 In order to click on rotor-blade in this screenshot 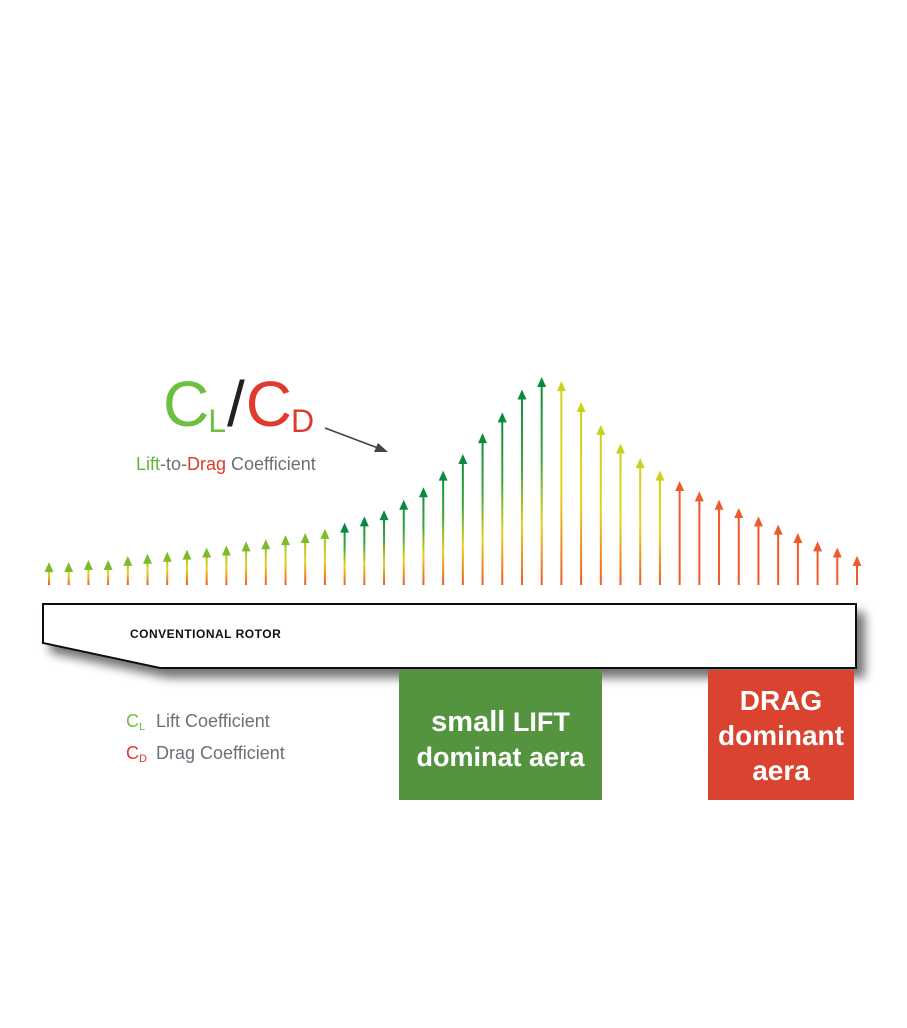, I will do `click(449, 636)`.